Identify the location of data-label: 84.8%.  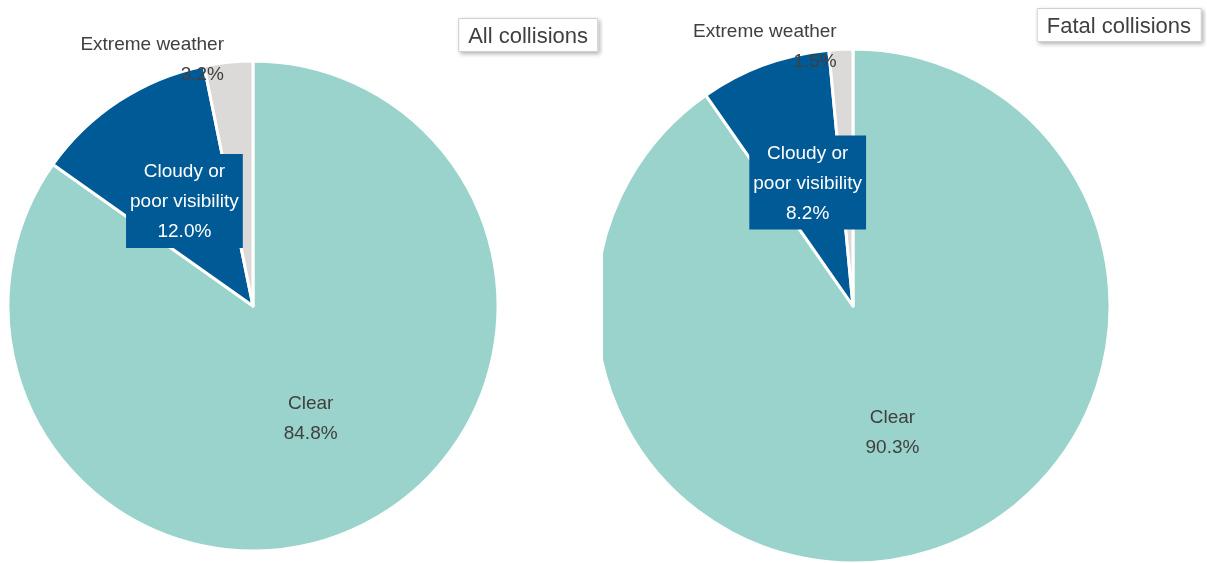
(310, 432).